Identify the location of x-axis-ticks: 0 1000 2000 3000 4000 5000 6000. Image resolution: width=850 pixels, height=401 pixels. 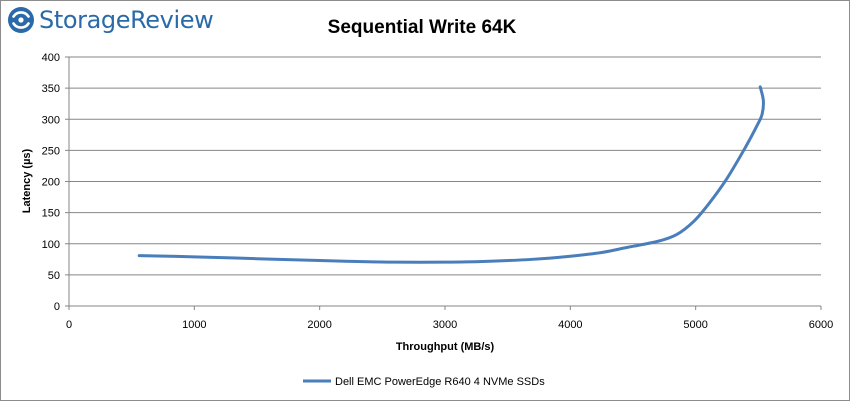
(449, 318).